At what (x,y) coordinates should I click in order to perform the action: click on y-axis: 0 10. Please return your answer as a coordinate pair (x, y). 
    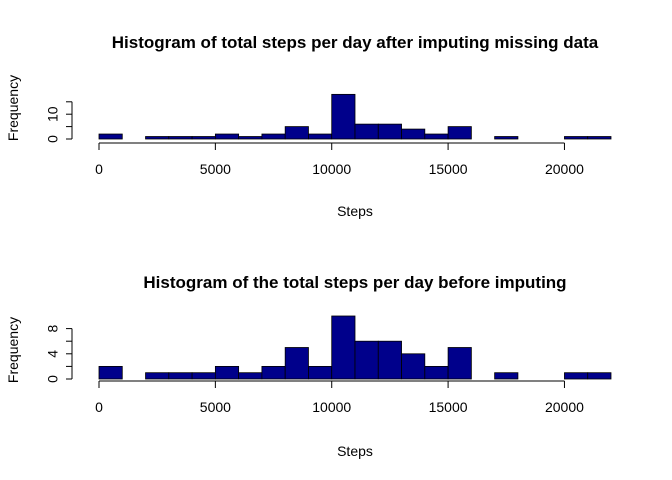
    Looking at the image, I should click on (59, 122).